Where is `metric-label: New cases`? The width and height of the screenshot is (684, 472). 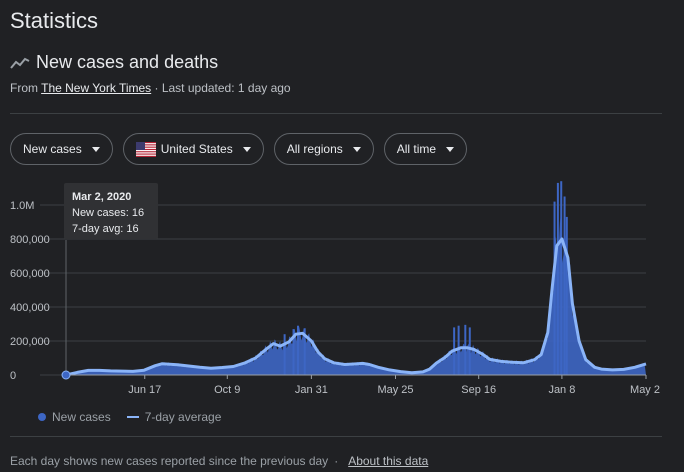
metric-label: New cases is located at coordinates (52, 149).